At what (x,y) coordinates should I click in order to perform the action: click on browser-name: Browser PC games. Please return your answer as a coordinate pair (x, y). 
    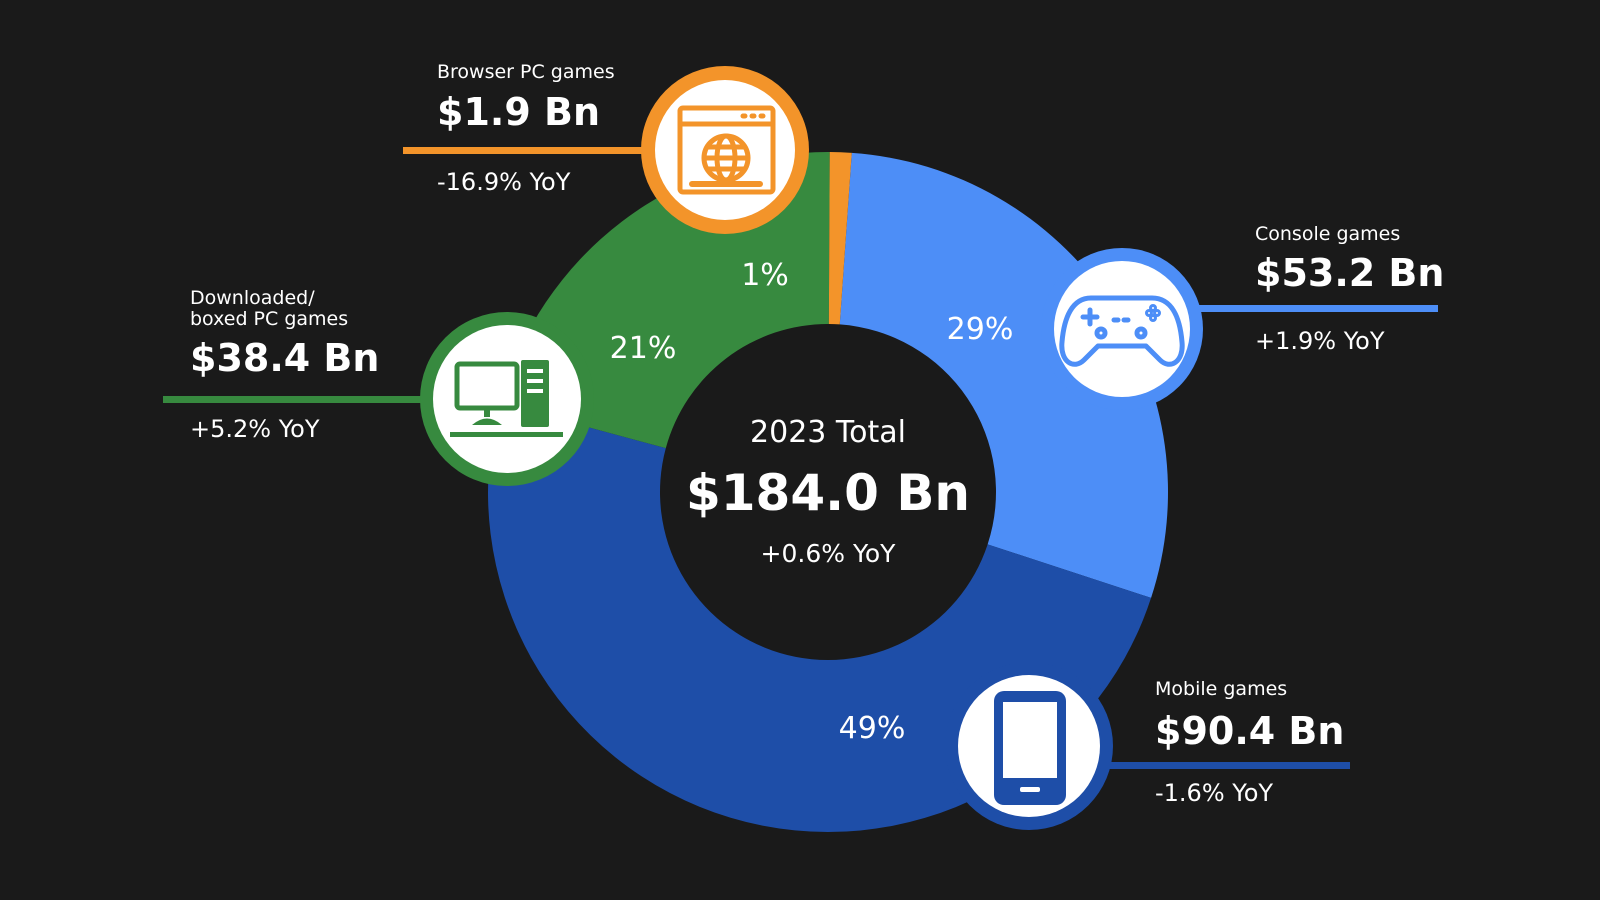
    Looking at the image, I should click on (526, 72).